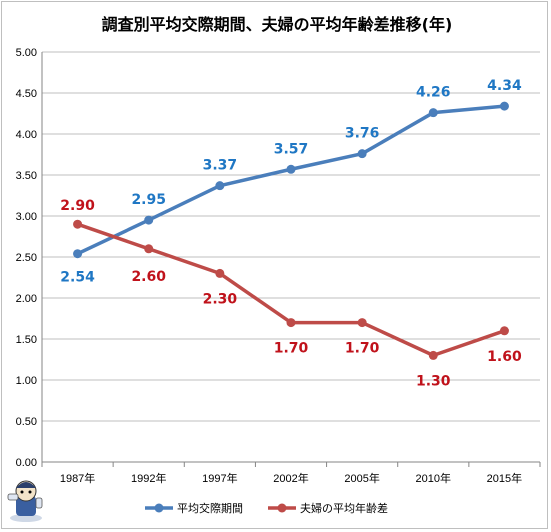 This screenshot has height=532, width=551. I want to click on data-label: 1.30, so click(433, 381).